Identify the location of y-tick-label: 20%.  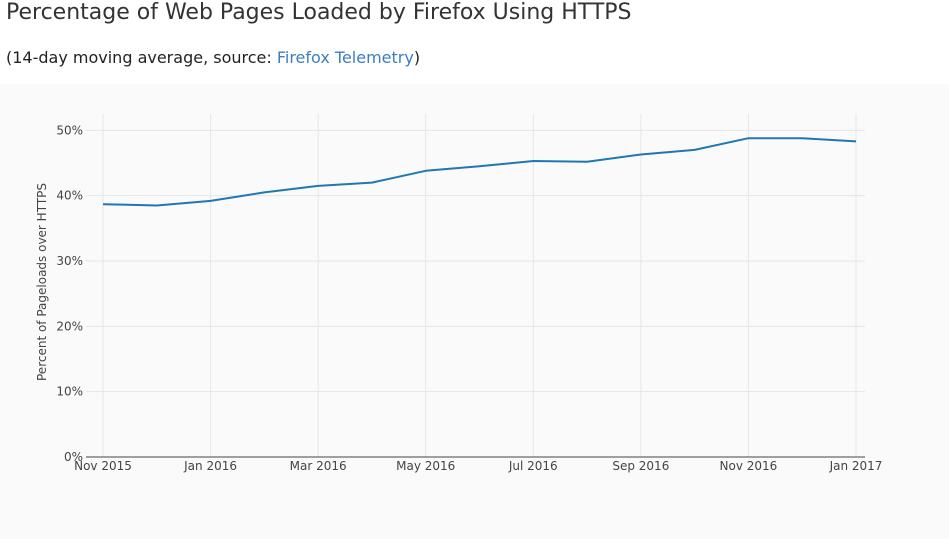
(69, 326).